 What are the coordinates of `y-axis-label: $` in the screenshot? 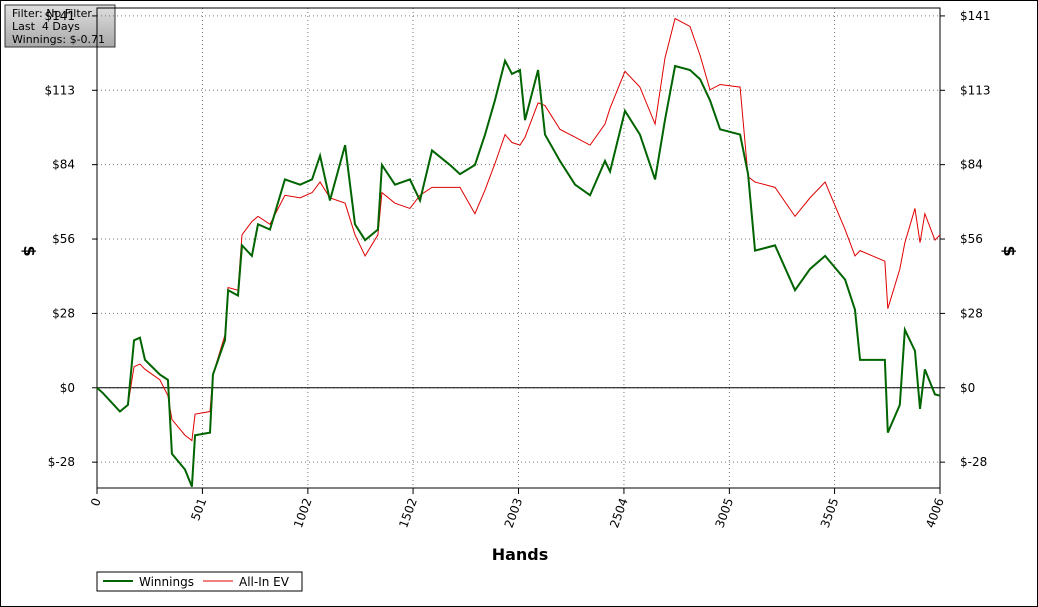 It's located at (29, 250).